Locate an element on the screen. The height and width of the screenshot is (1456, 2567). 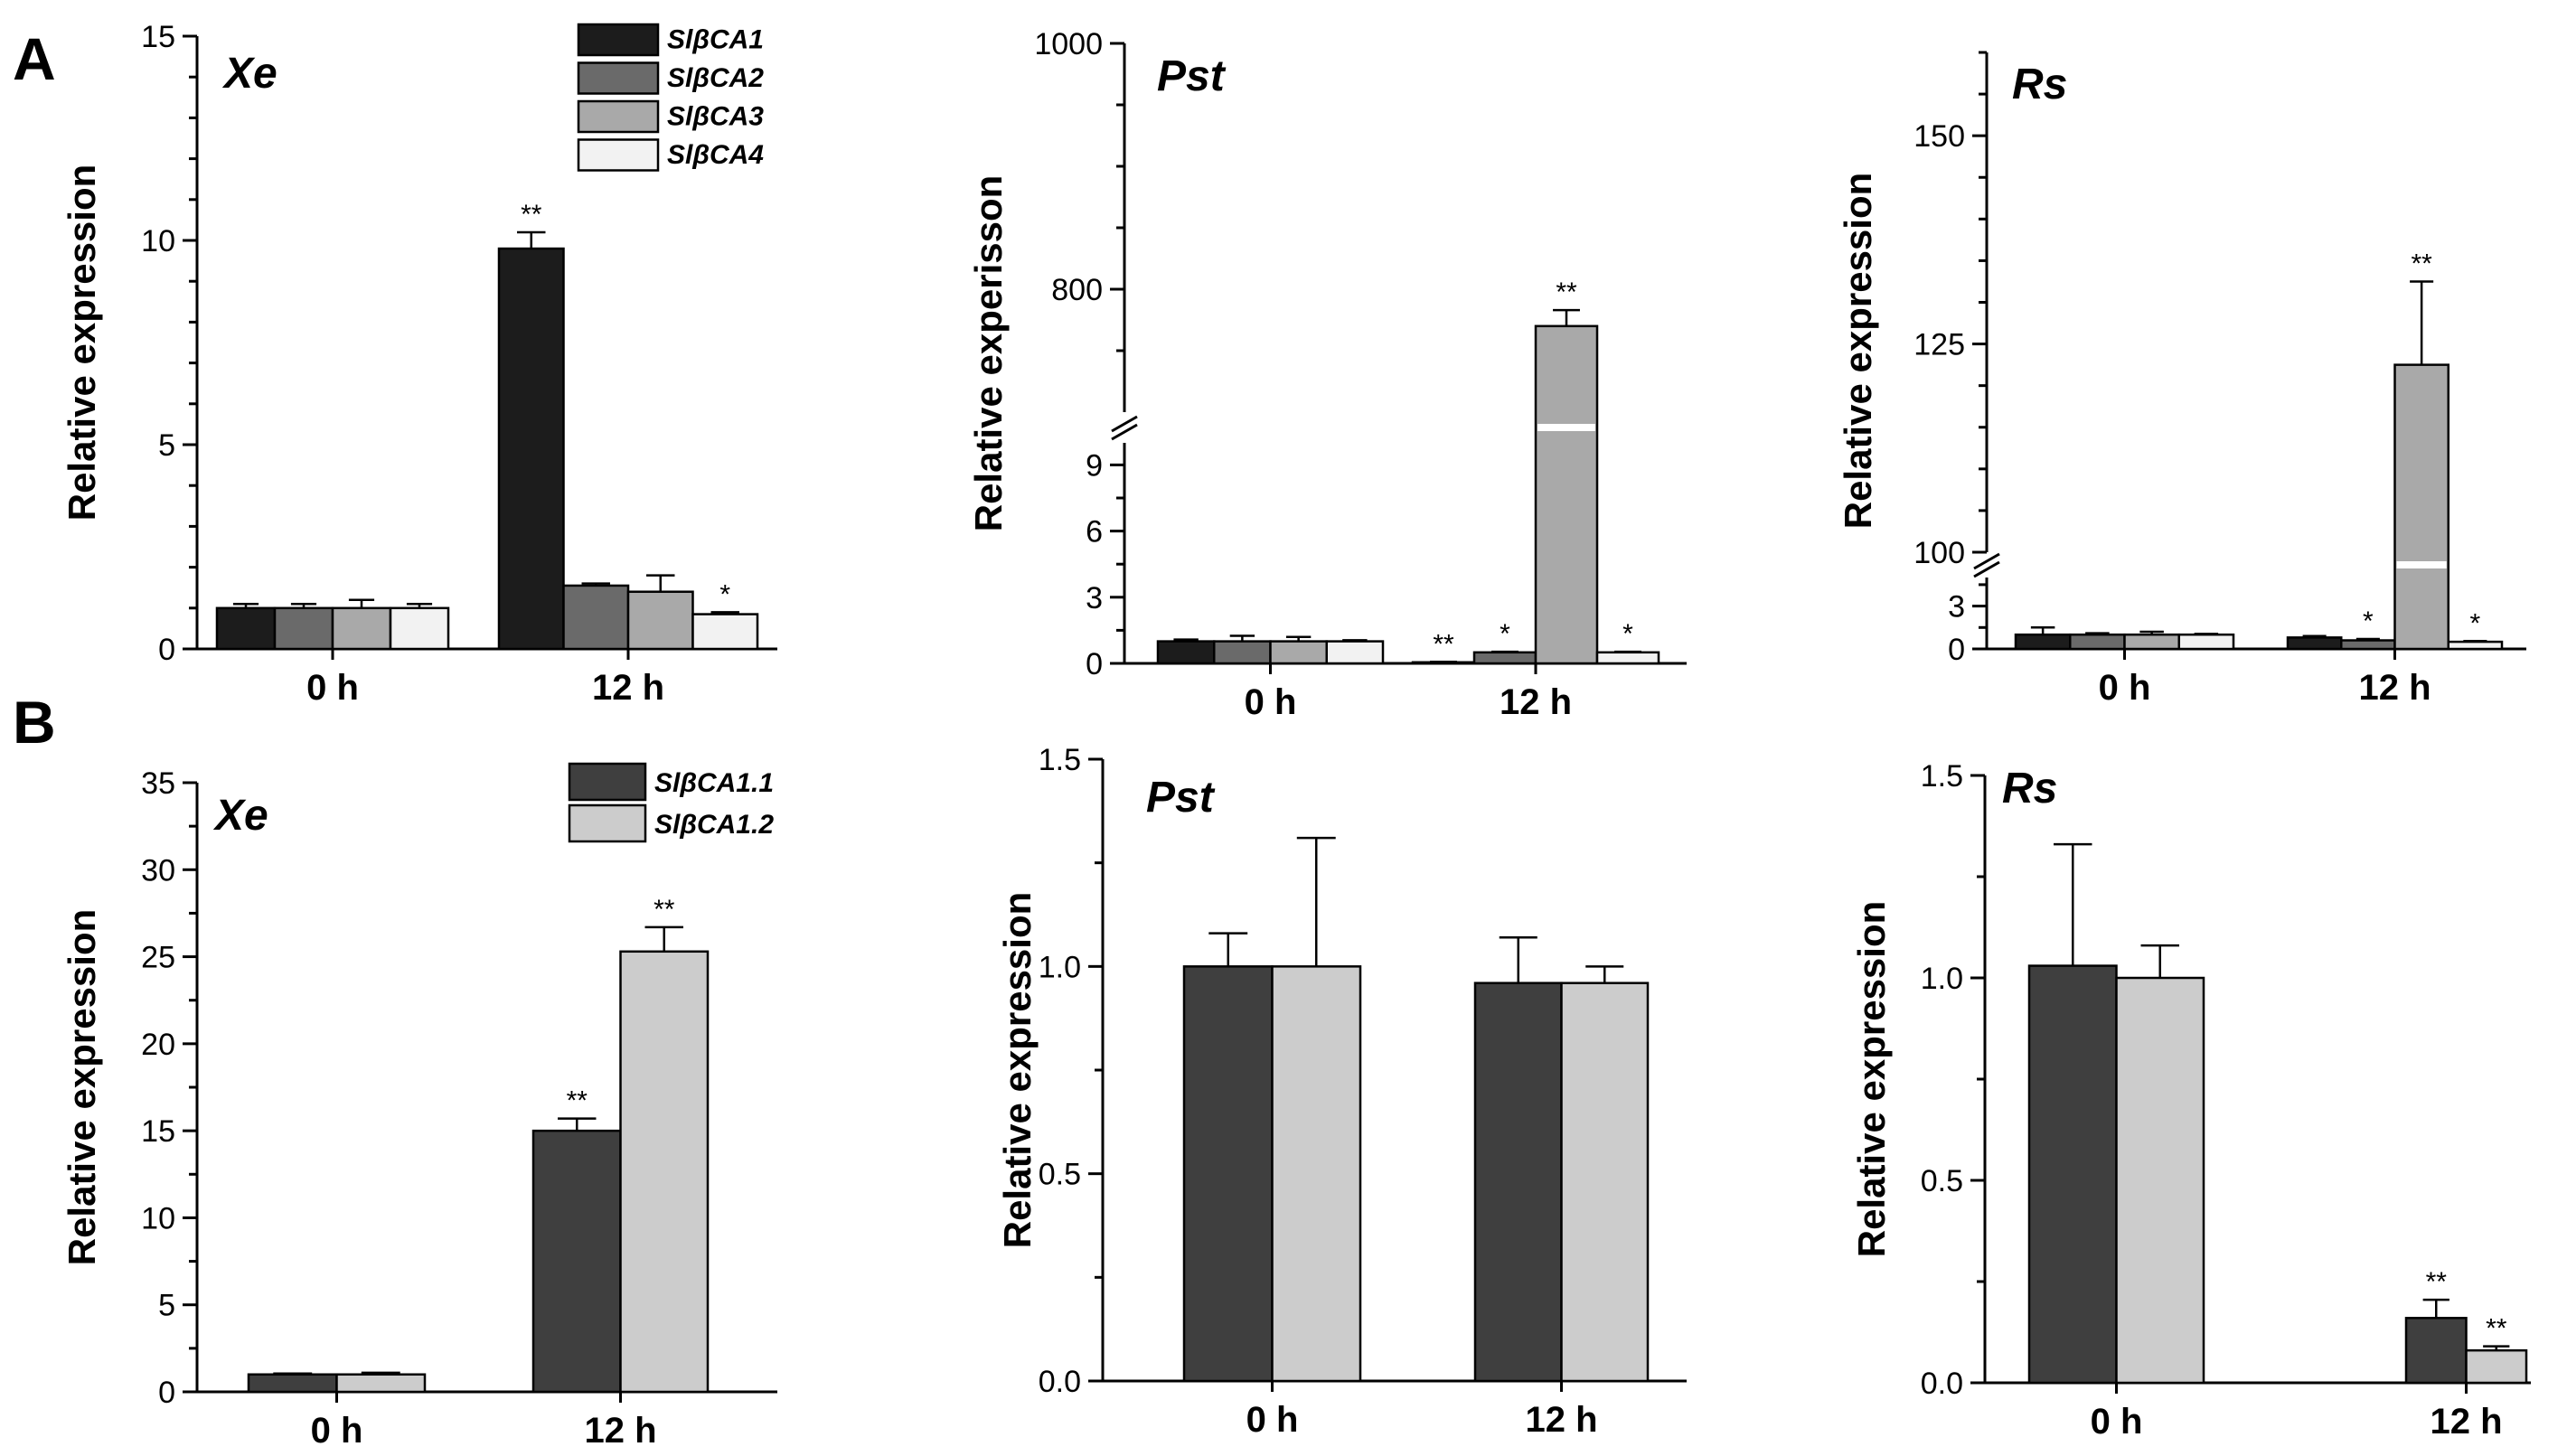
y-tick-label-1-5: 1.5 is located at coordinates (1942, 776).